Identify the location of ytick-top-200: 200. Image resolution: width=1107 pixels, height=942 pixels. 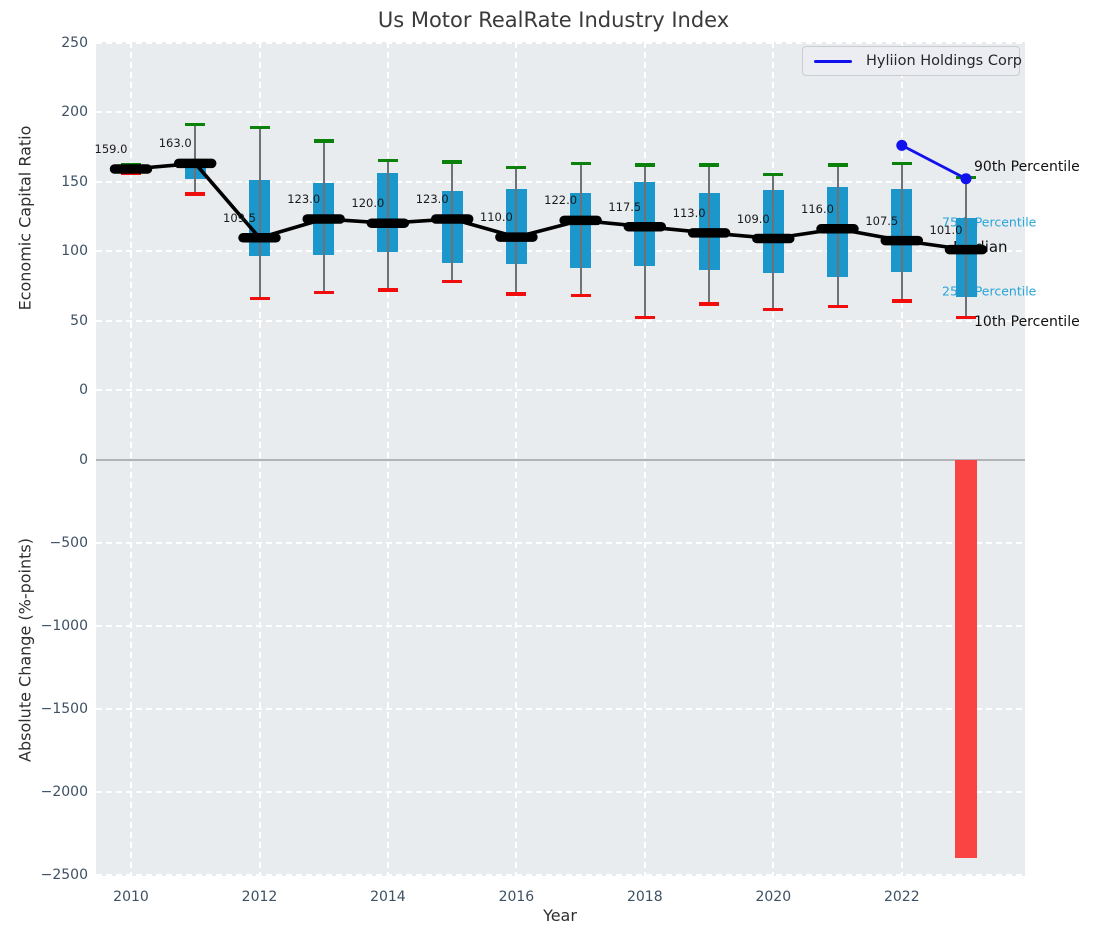
(74, 112).